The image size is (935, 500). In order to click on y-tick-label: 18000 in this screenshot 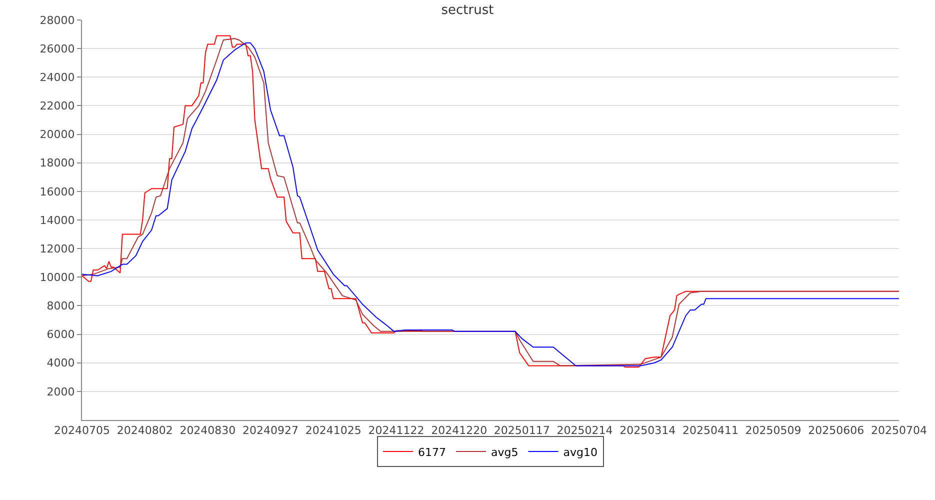, I will do `click(57, 163)`.